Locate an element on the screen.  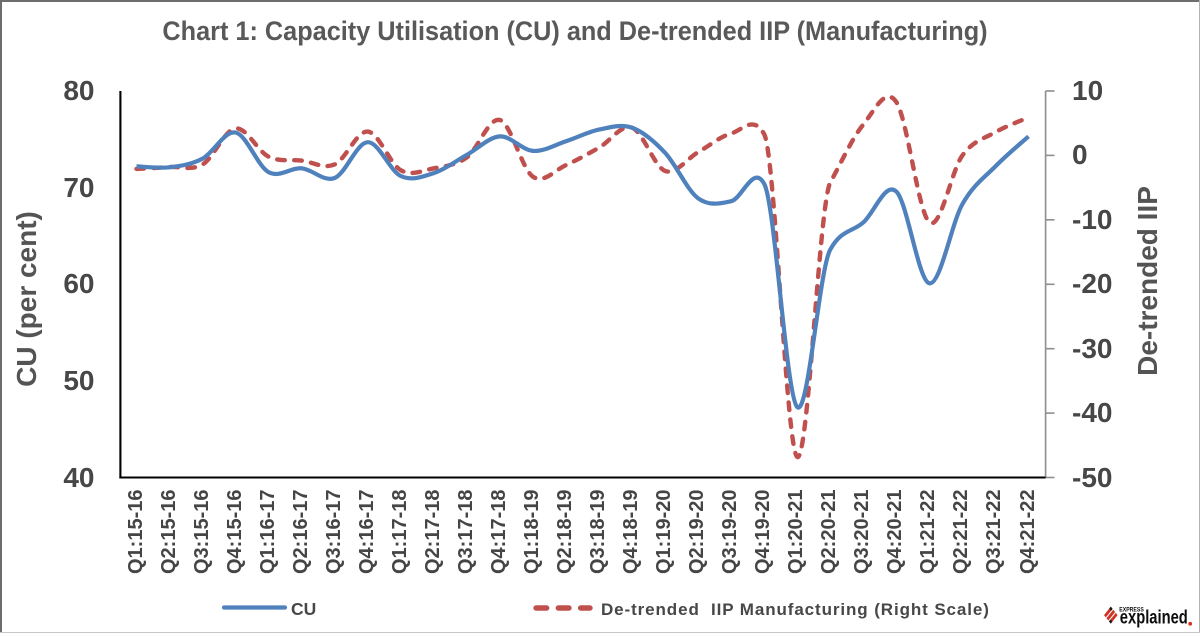
svg-text: EXPRESS is located at coordinates (1131, 609).